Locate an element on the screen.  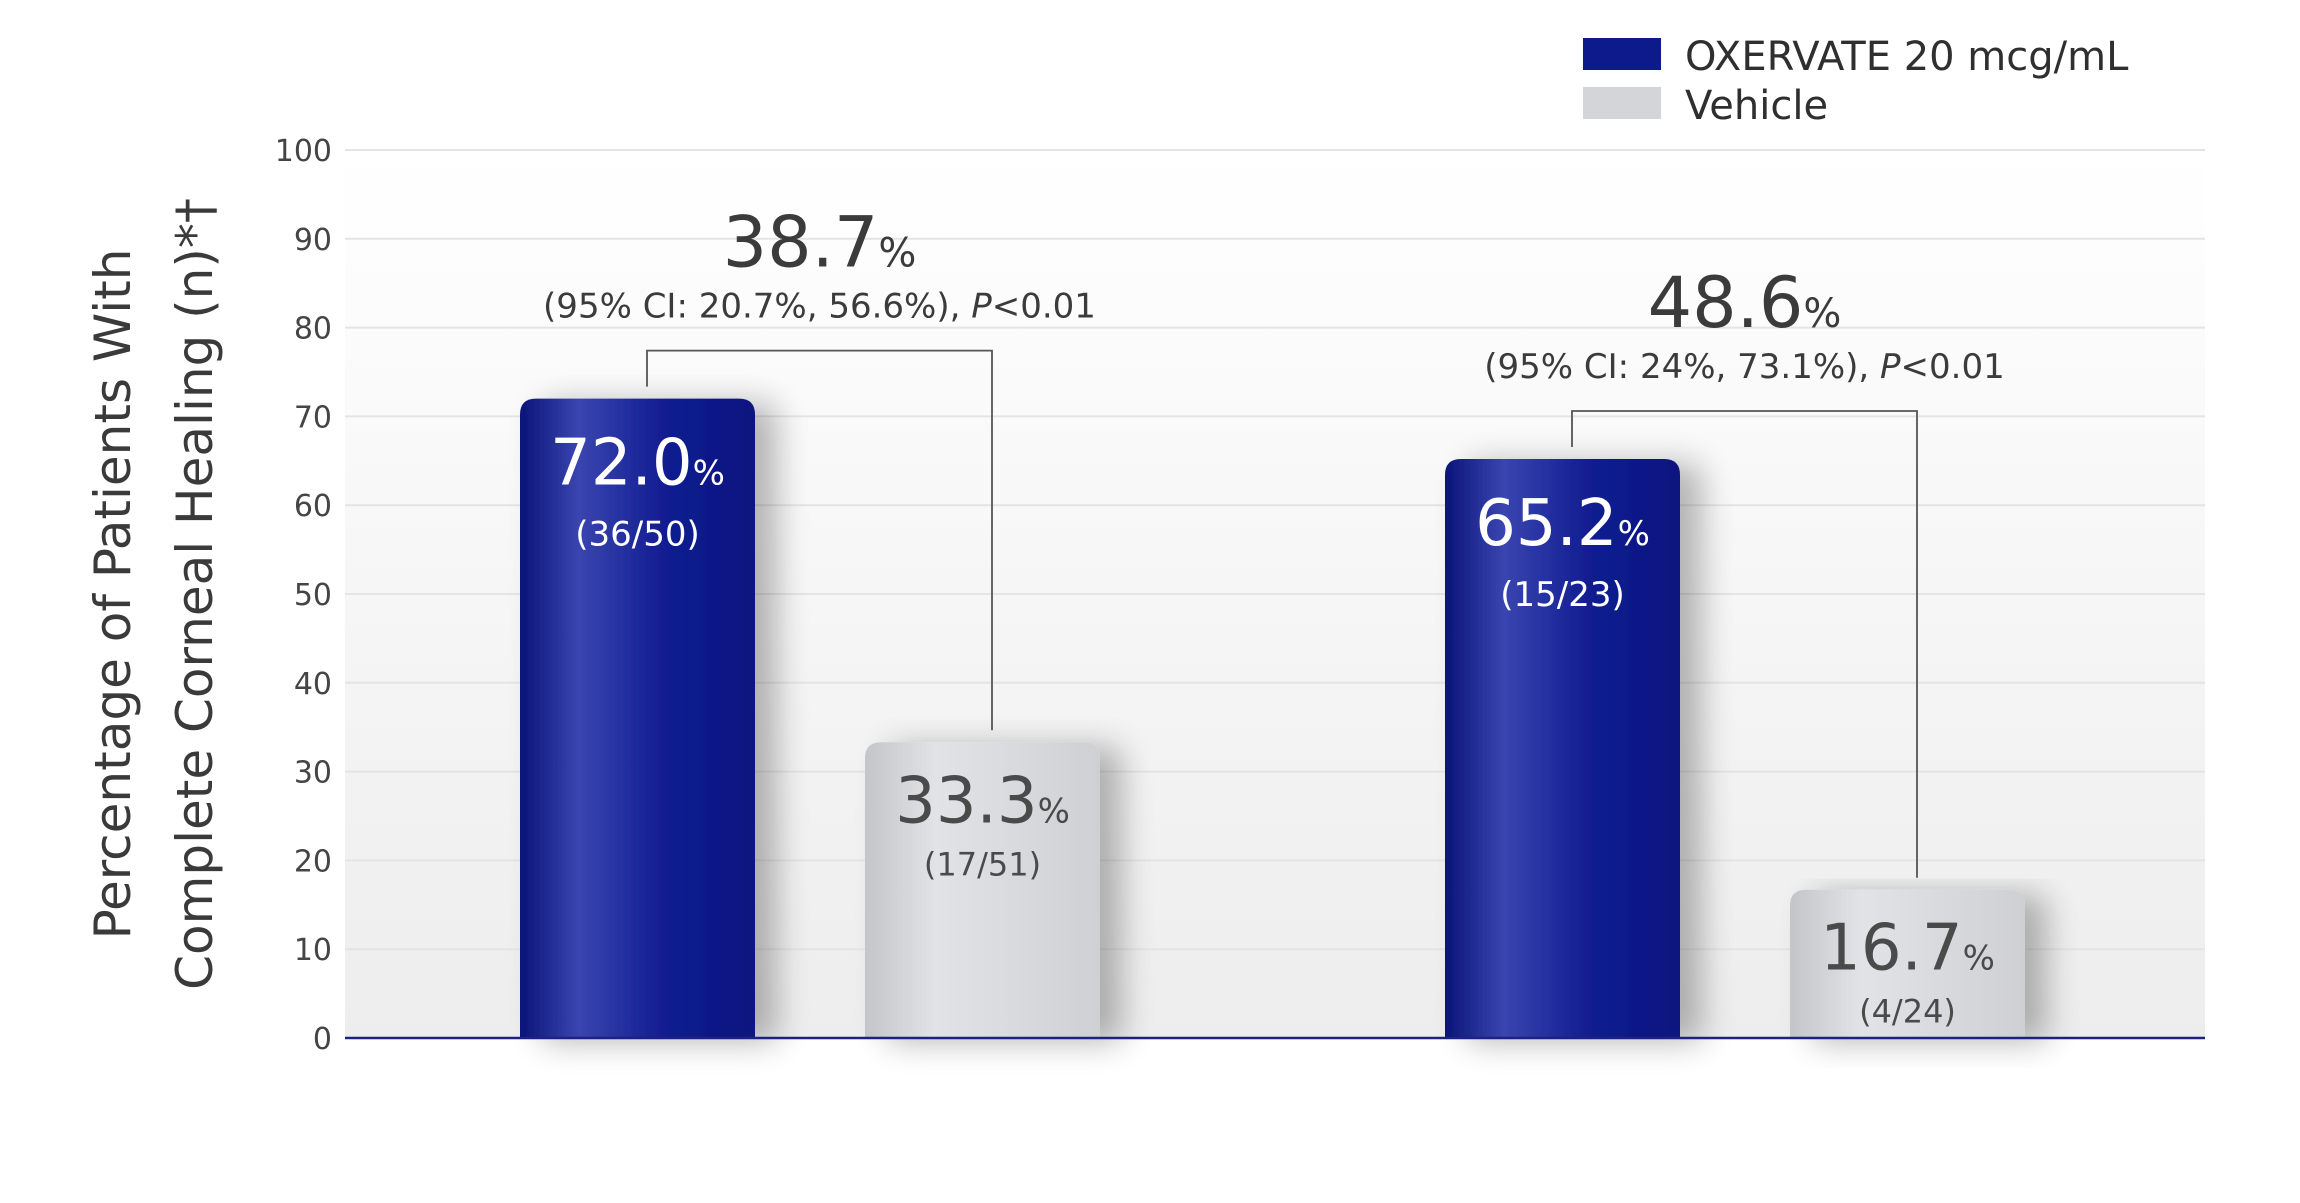
y-tick-label: 100 is located at coordinates (303, 151).